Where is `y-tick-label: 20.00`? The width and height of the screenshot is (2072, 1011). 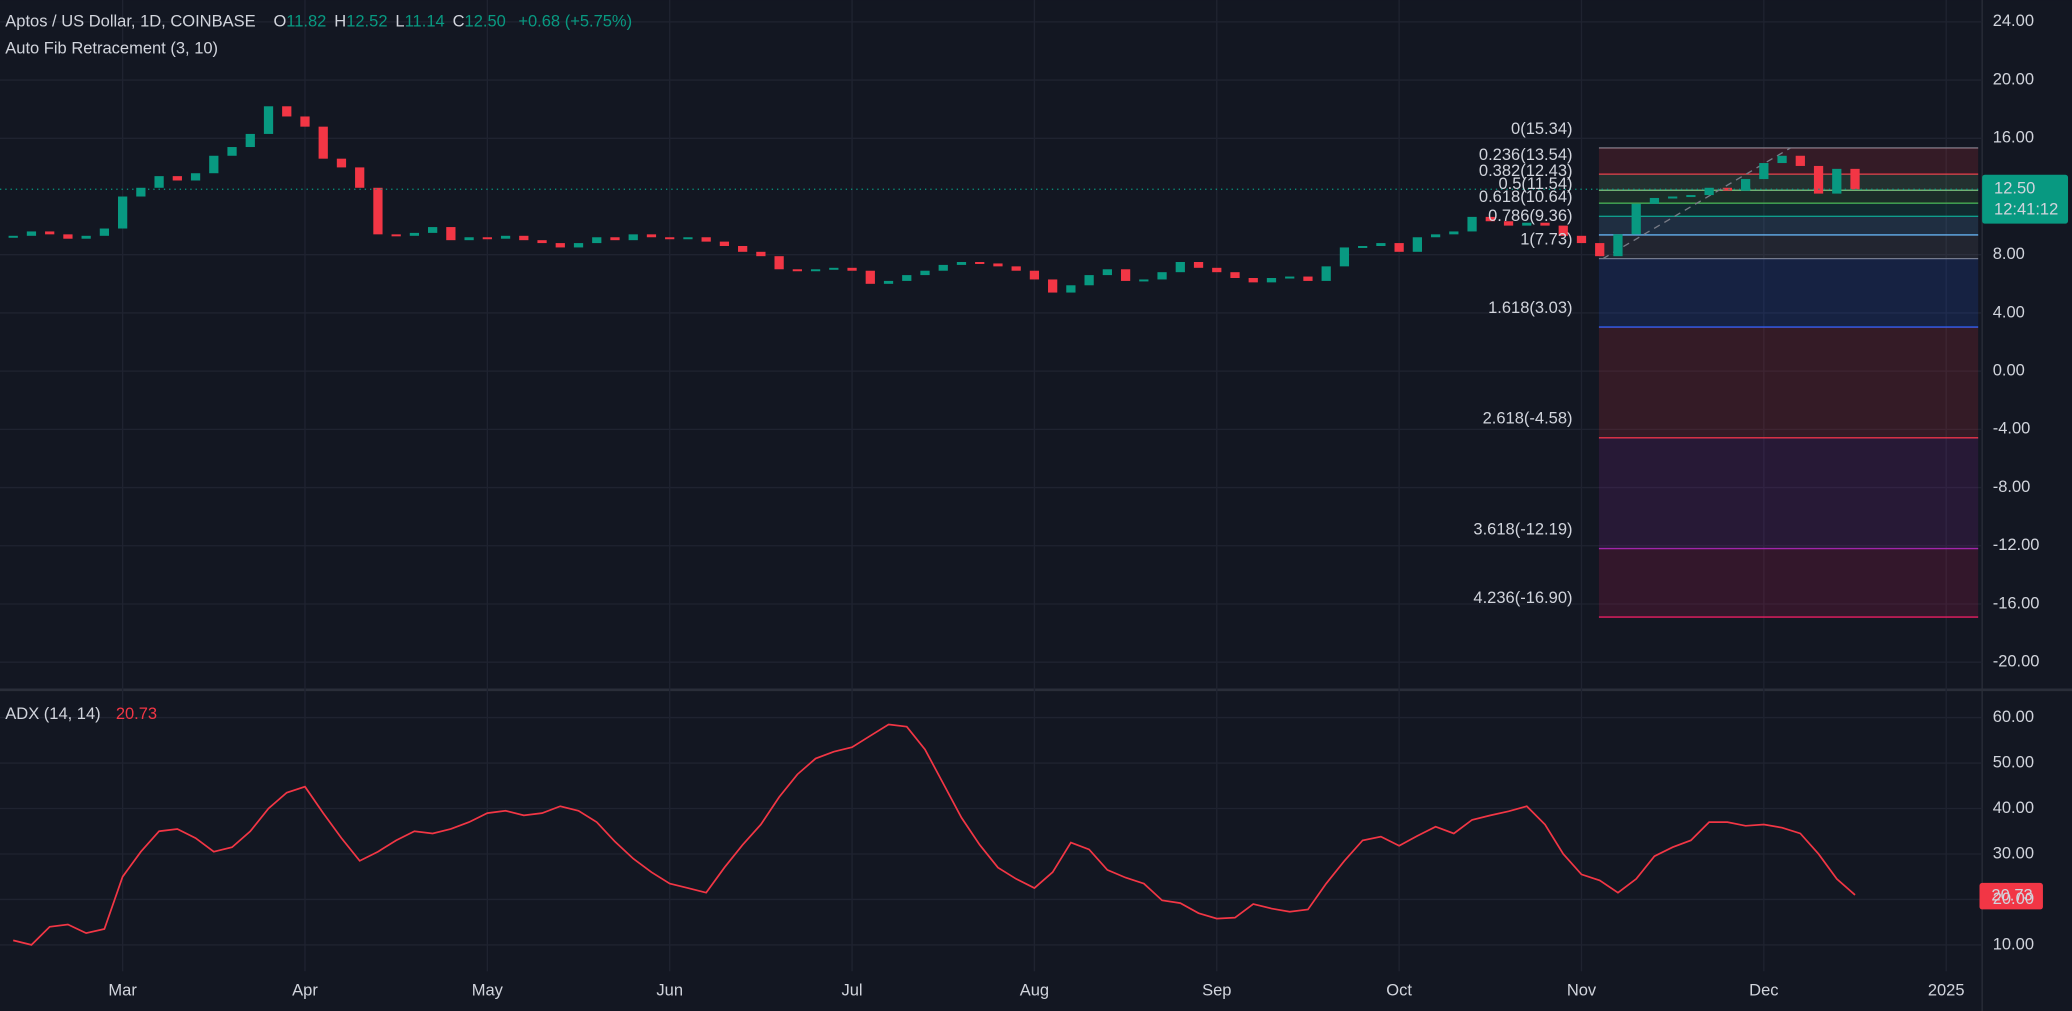 y-tick-label: 20.00 is located at coordinates (2013, 79).